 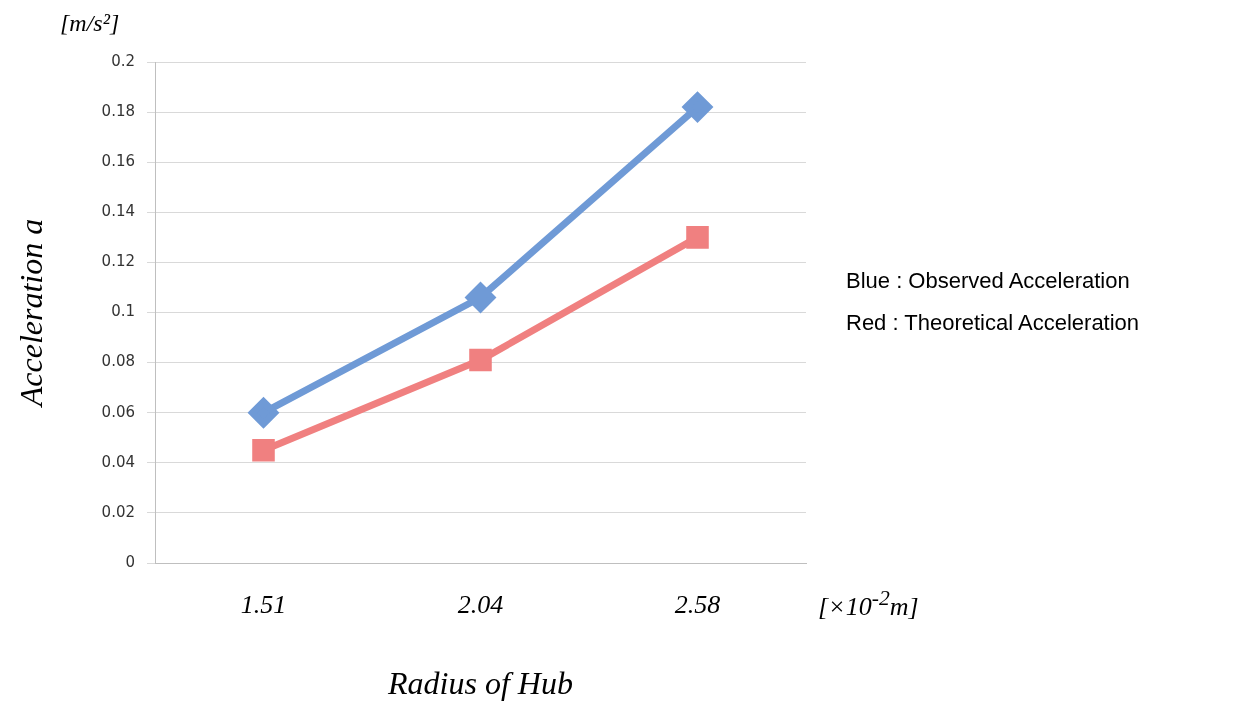 I want to click on y-tick-label: 0, so click(x=130, y=561).